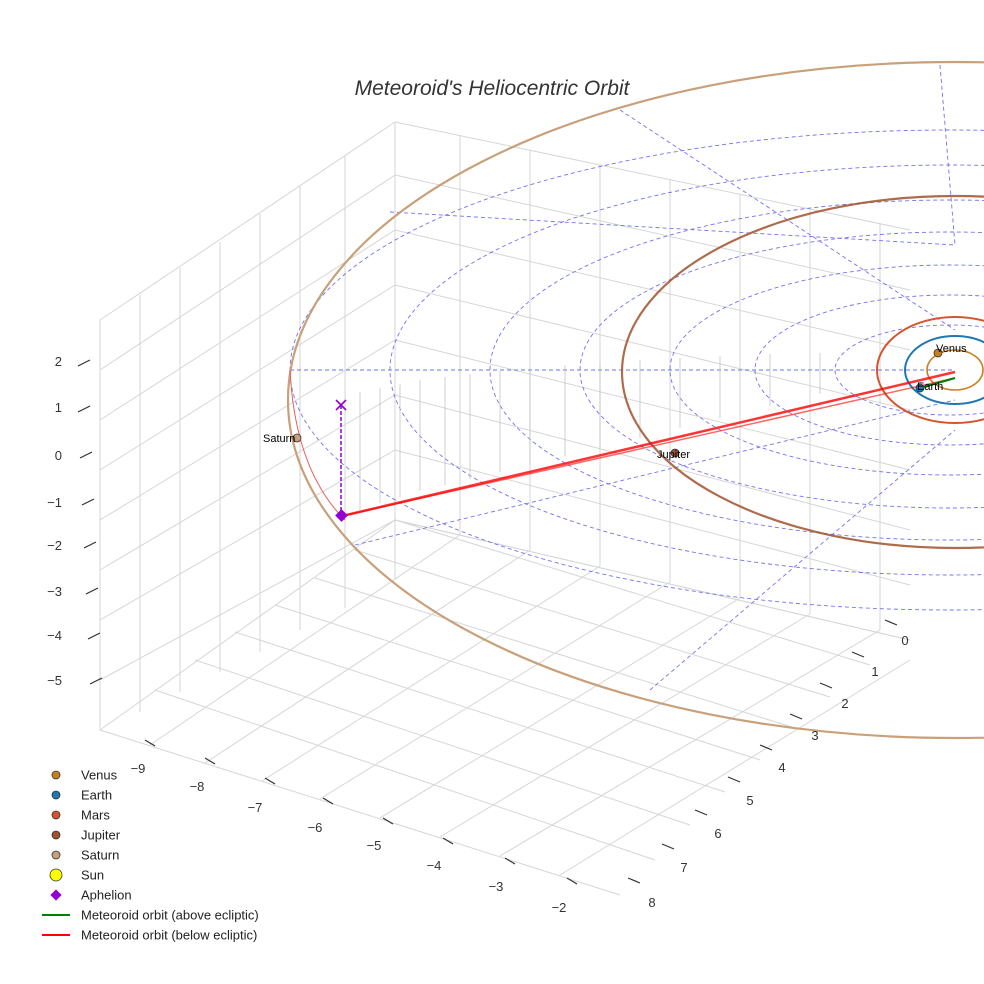 This screenshot has width=984, height=984. I want to click on saturn-orbit-overlap, so click(317, 445).